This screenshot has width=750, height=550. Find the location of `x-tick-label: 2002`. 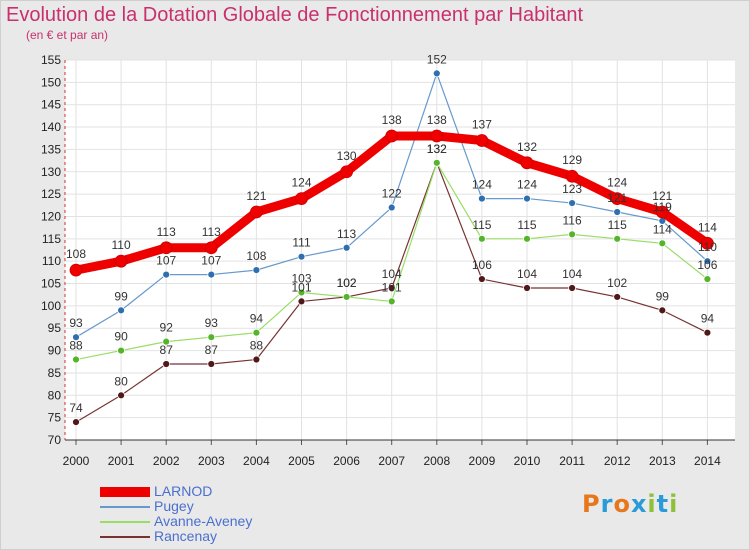

x-tick-label: 2002 is located at coordinates (166, 461).